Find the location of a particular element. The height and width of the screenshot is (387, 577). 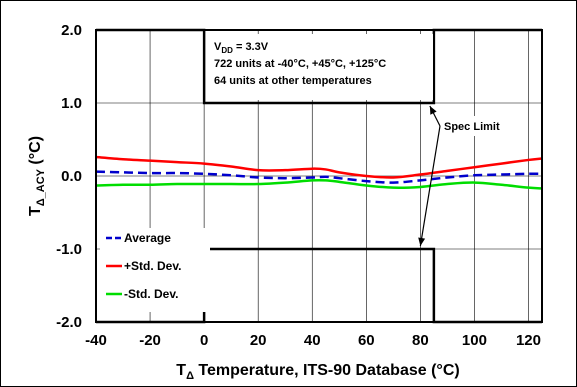

x-tick-label: 100 is located at coordinates (474, 340).